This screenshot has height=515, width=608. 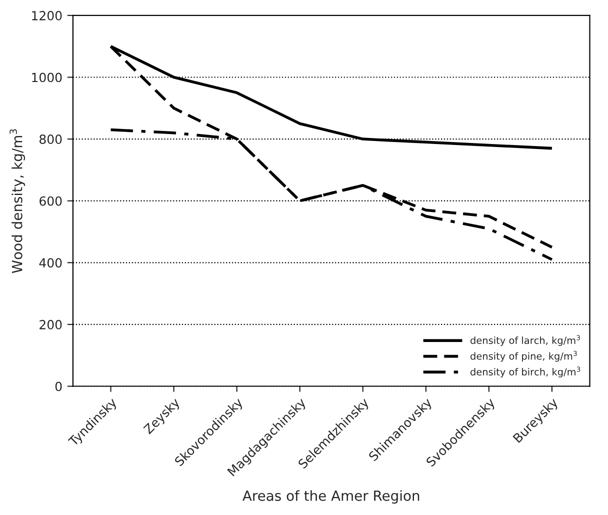 What do you see at coordinates (525, 340) in the screenshot?
I see `legend-label: density of larch, kg/m$^{3}$` at bounding box center [525, 340].